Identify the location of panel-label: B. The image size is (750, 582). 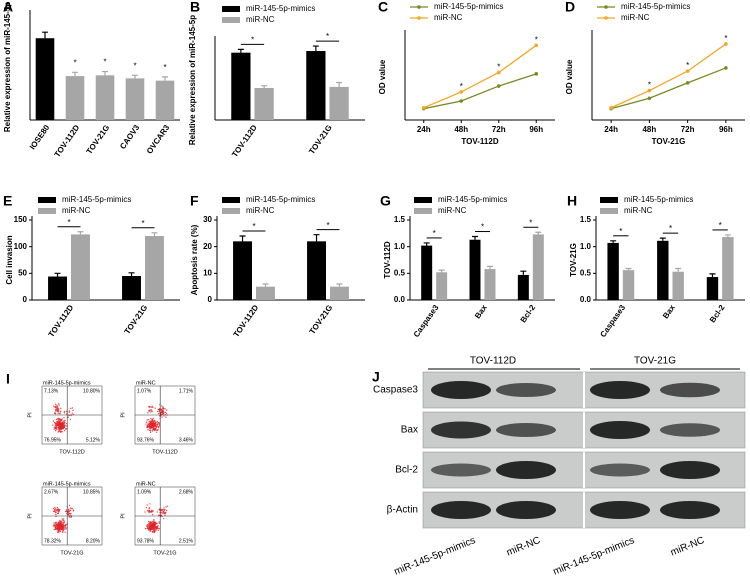
(195, 7).